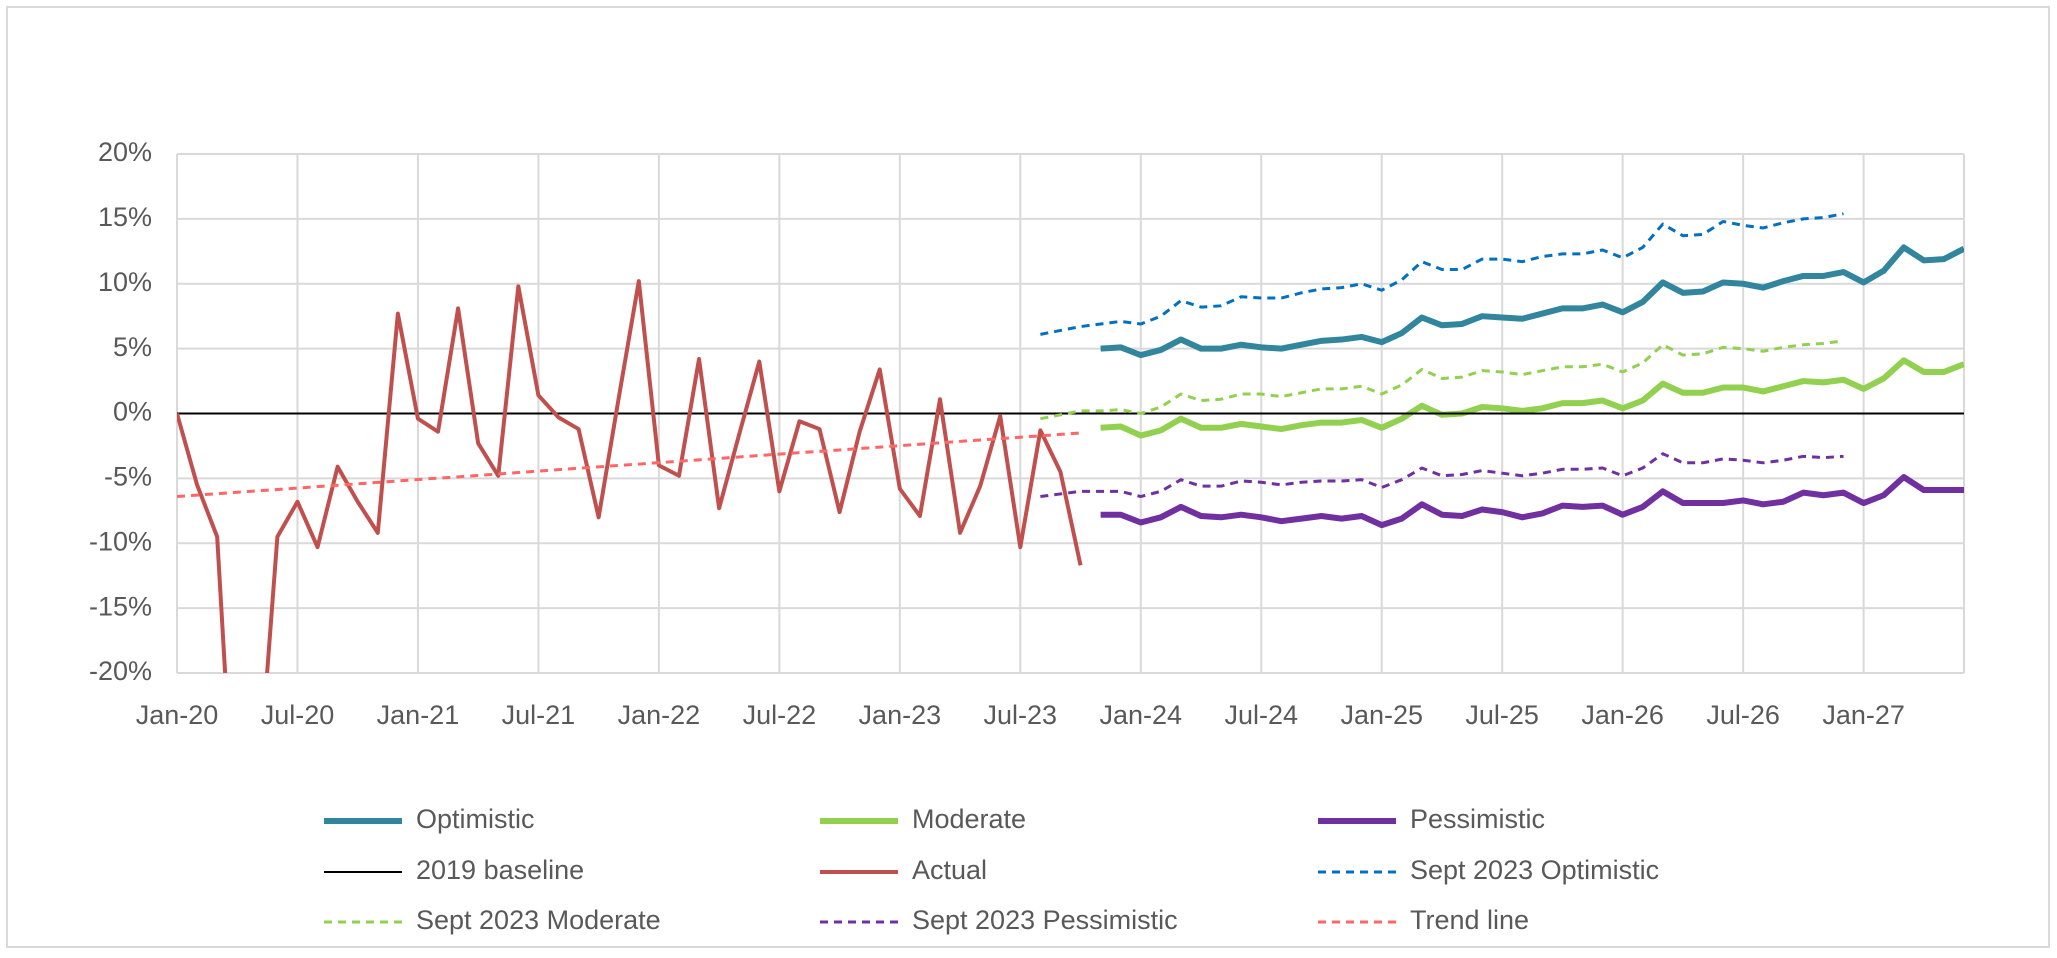 This screenshot has width=2057, height=958. Describe the element at coordinates (900, 715) in the screenshot. I see `x-tick-label: Jan-23` at that location.